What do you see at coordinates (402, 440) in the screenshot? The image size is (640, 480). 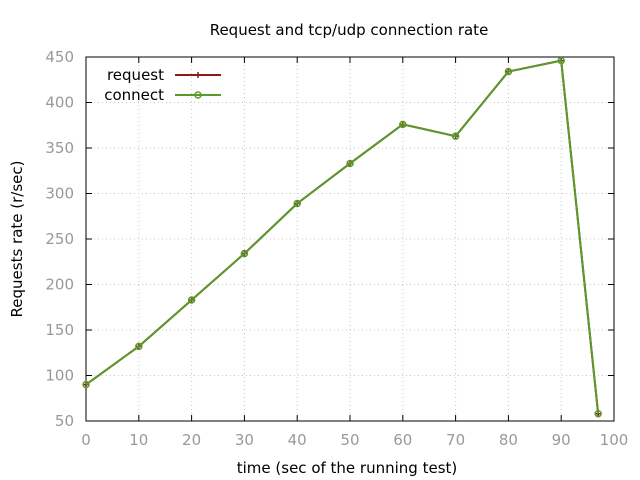 I see `x-tick-label: 60` at bounding box center [402, 440].